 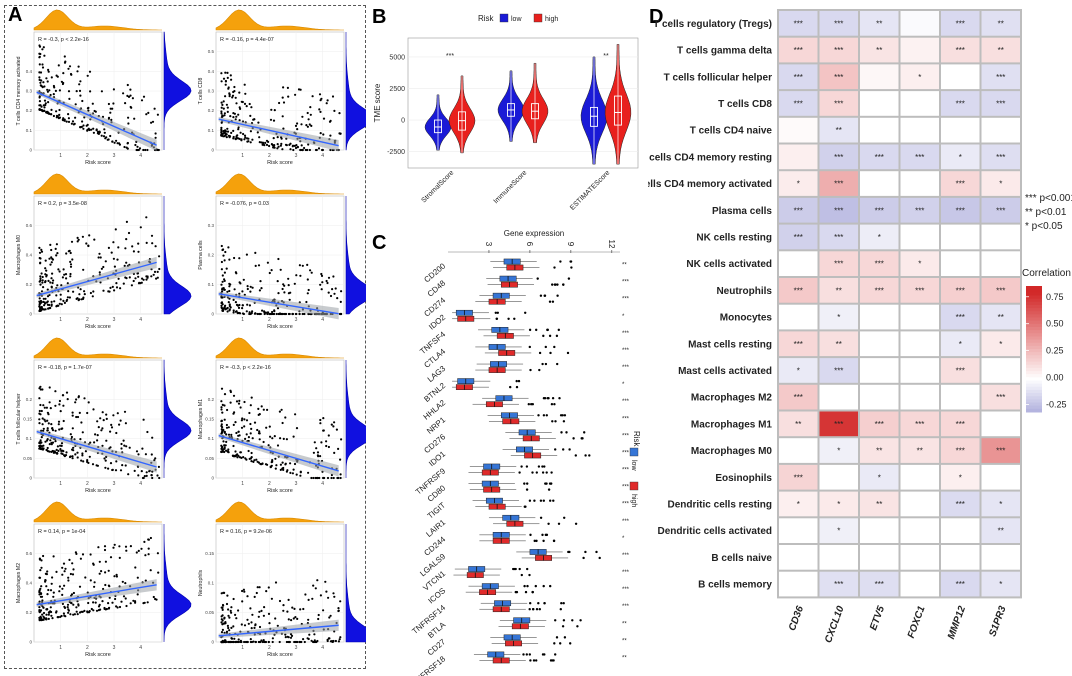 I want to click on significance-mark: **, so click(x=624, y=266).